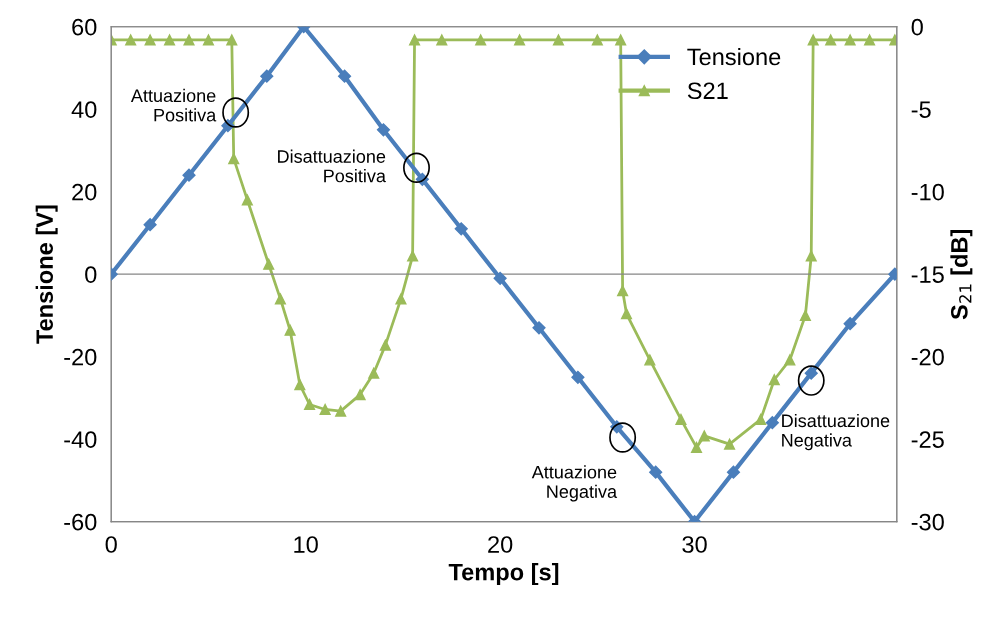 The width and height of the screenshot is (1002, 621). Describe the element at coordinates (927, 357) in the screenshot. I see `y2-tick-label: -20` at that location.